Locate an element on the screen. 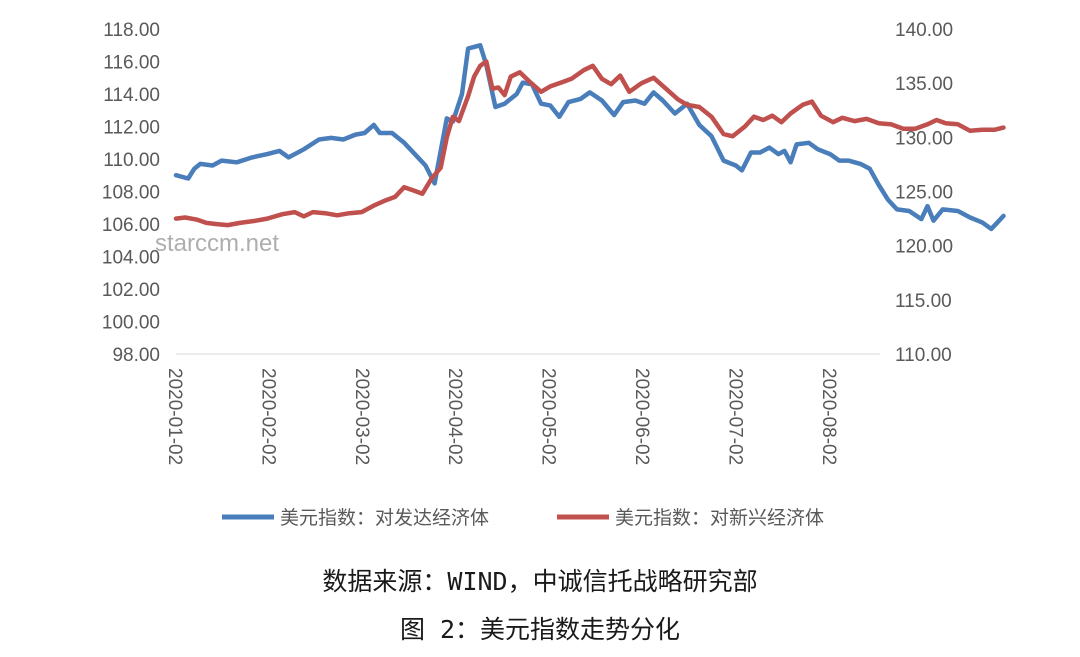  right-tick-label: 110.00 is located at coordinates (923, 355).